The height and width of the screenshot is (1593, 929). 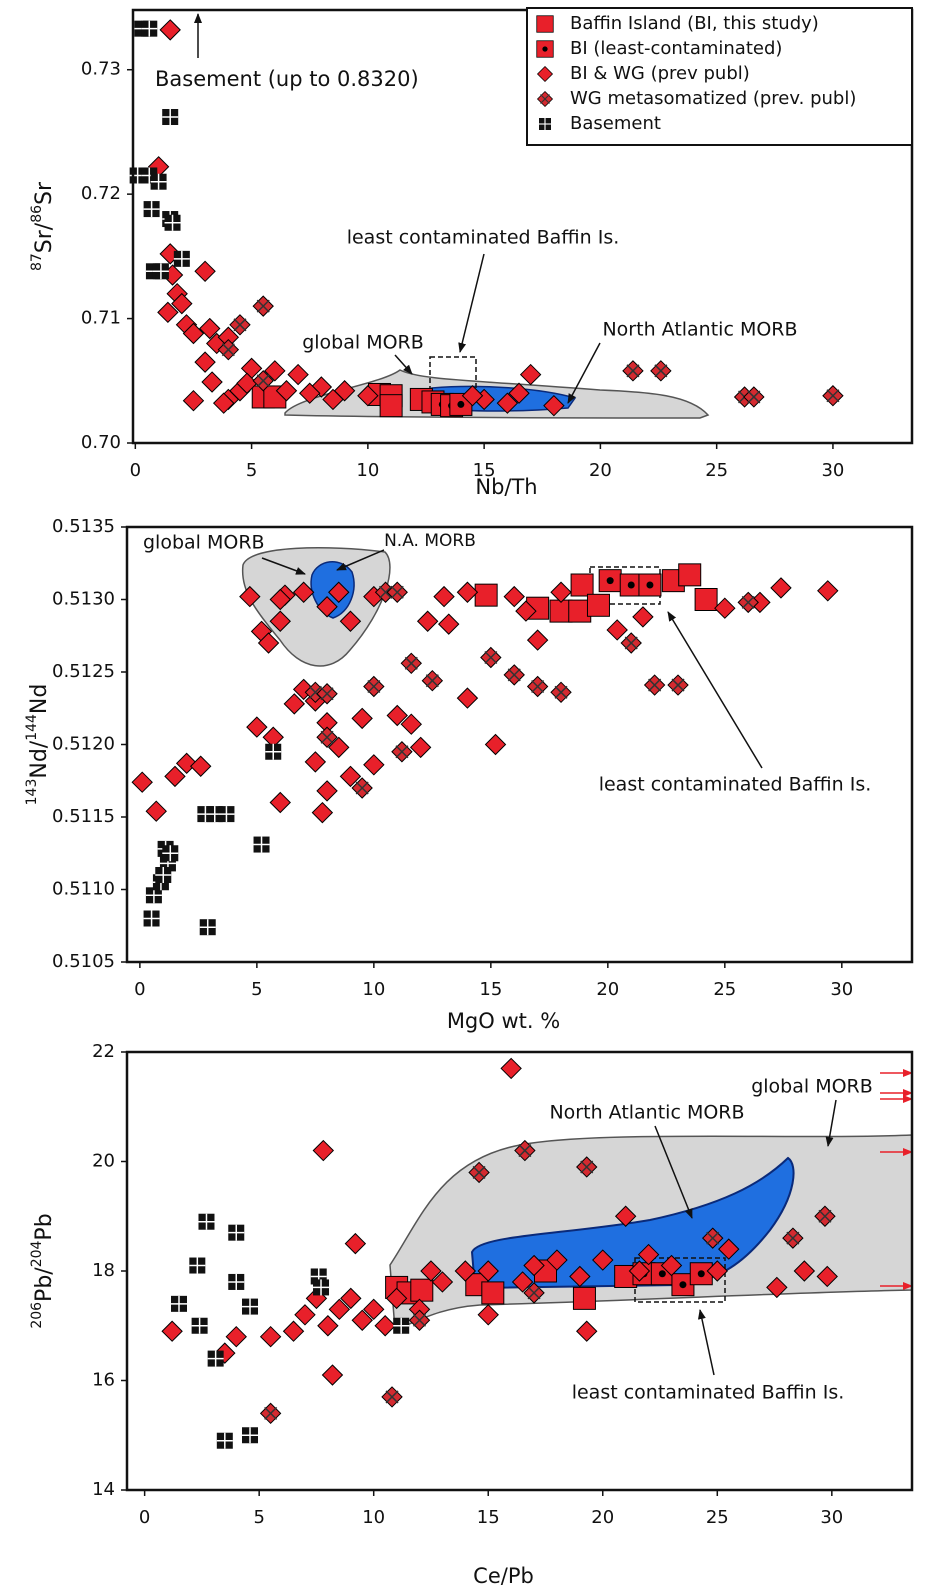 What do you see at coordinates (103, 1489) in the screenshot?
I see `y-tick-label: 14` at bounding box center [103, 1489].